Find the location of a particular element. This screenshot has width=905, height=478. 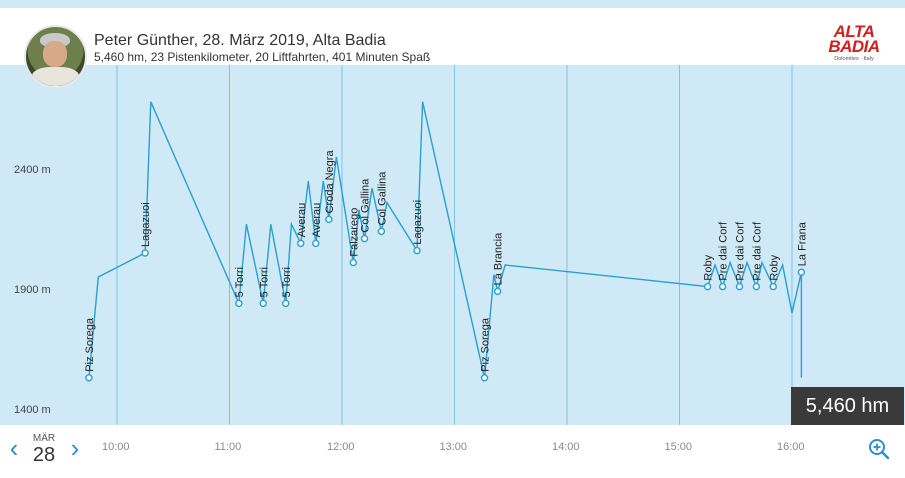

station-label: La Frana is located at coordinates (802, 243).